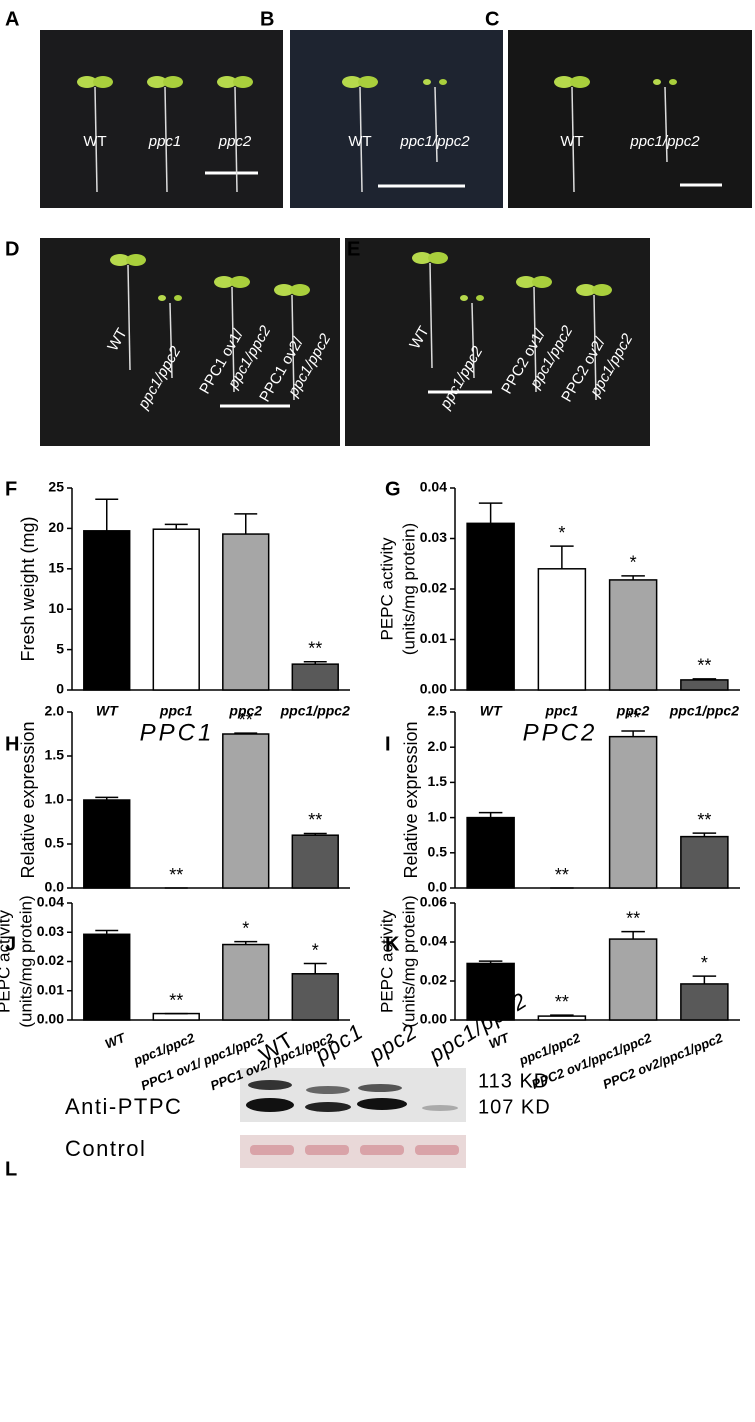  What do you see at coordinates (10, 944) in the screenshot?
I see `panel-letter: J` at bounding box center [10, 944].